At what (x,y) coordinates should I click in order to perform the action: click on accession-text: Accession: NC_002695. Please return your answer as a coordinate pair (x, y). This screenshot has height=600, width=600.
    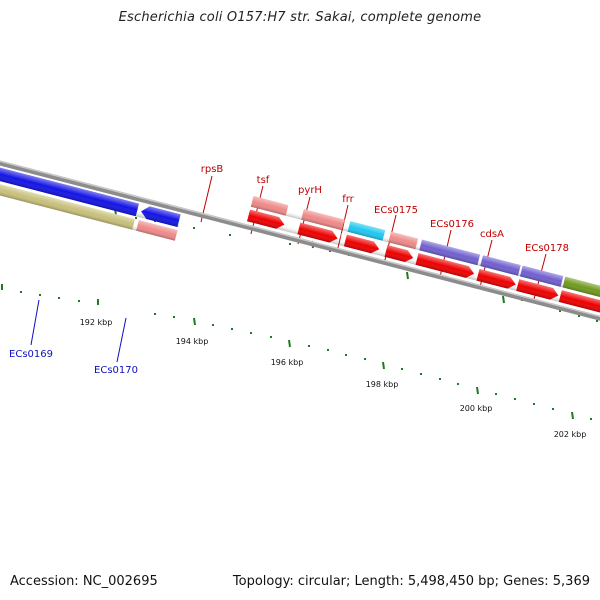
    Looking at the image, I should click on (84, 581).